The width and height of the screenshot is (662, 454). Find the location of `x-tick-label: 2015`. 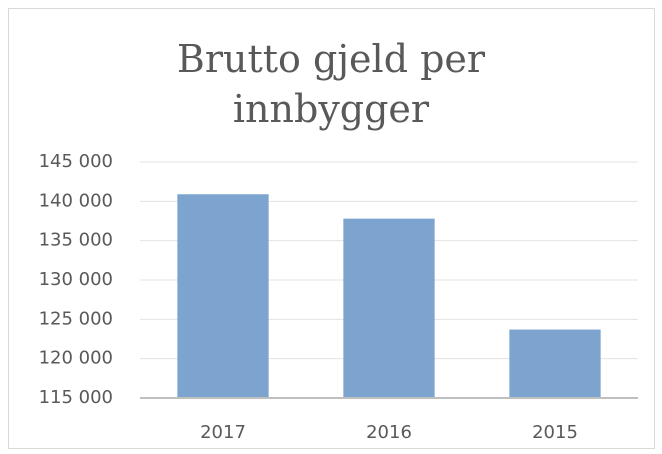

x-tick-label: 2015 is located at coordinates (555, 432).